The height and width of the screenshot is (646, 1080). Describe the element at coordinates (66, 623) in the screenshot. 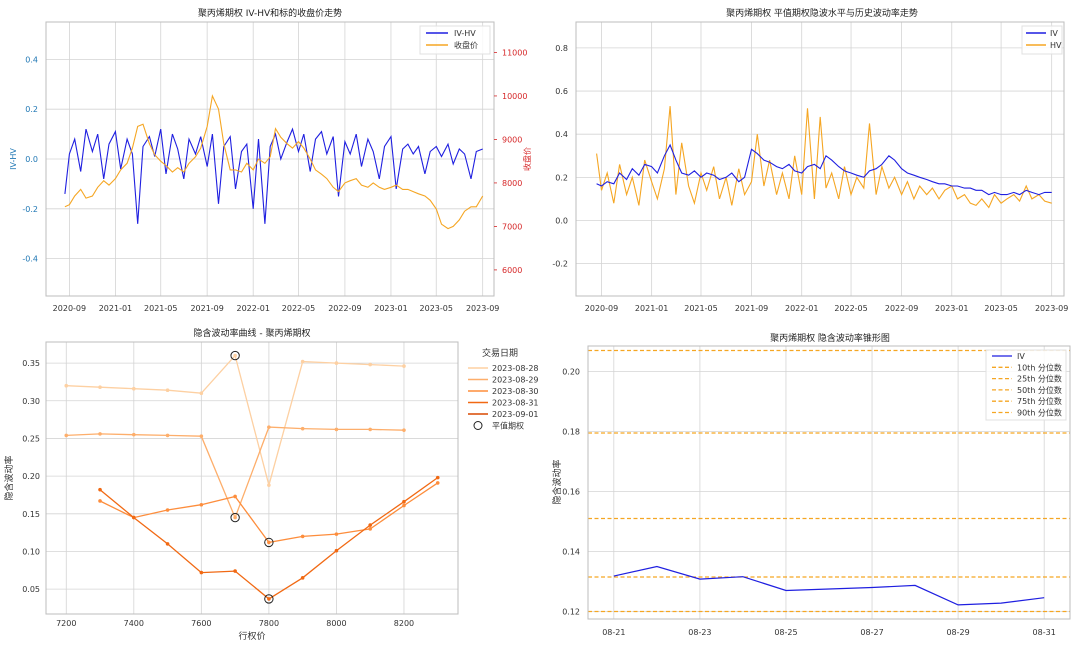

I see `p3-xtick-label: 7200` at that location.